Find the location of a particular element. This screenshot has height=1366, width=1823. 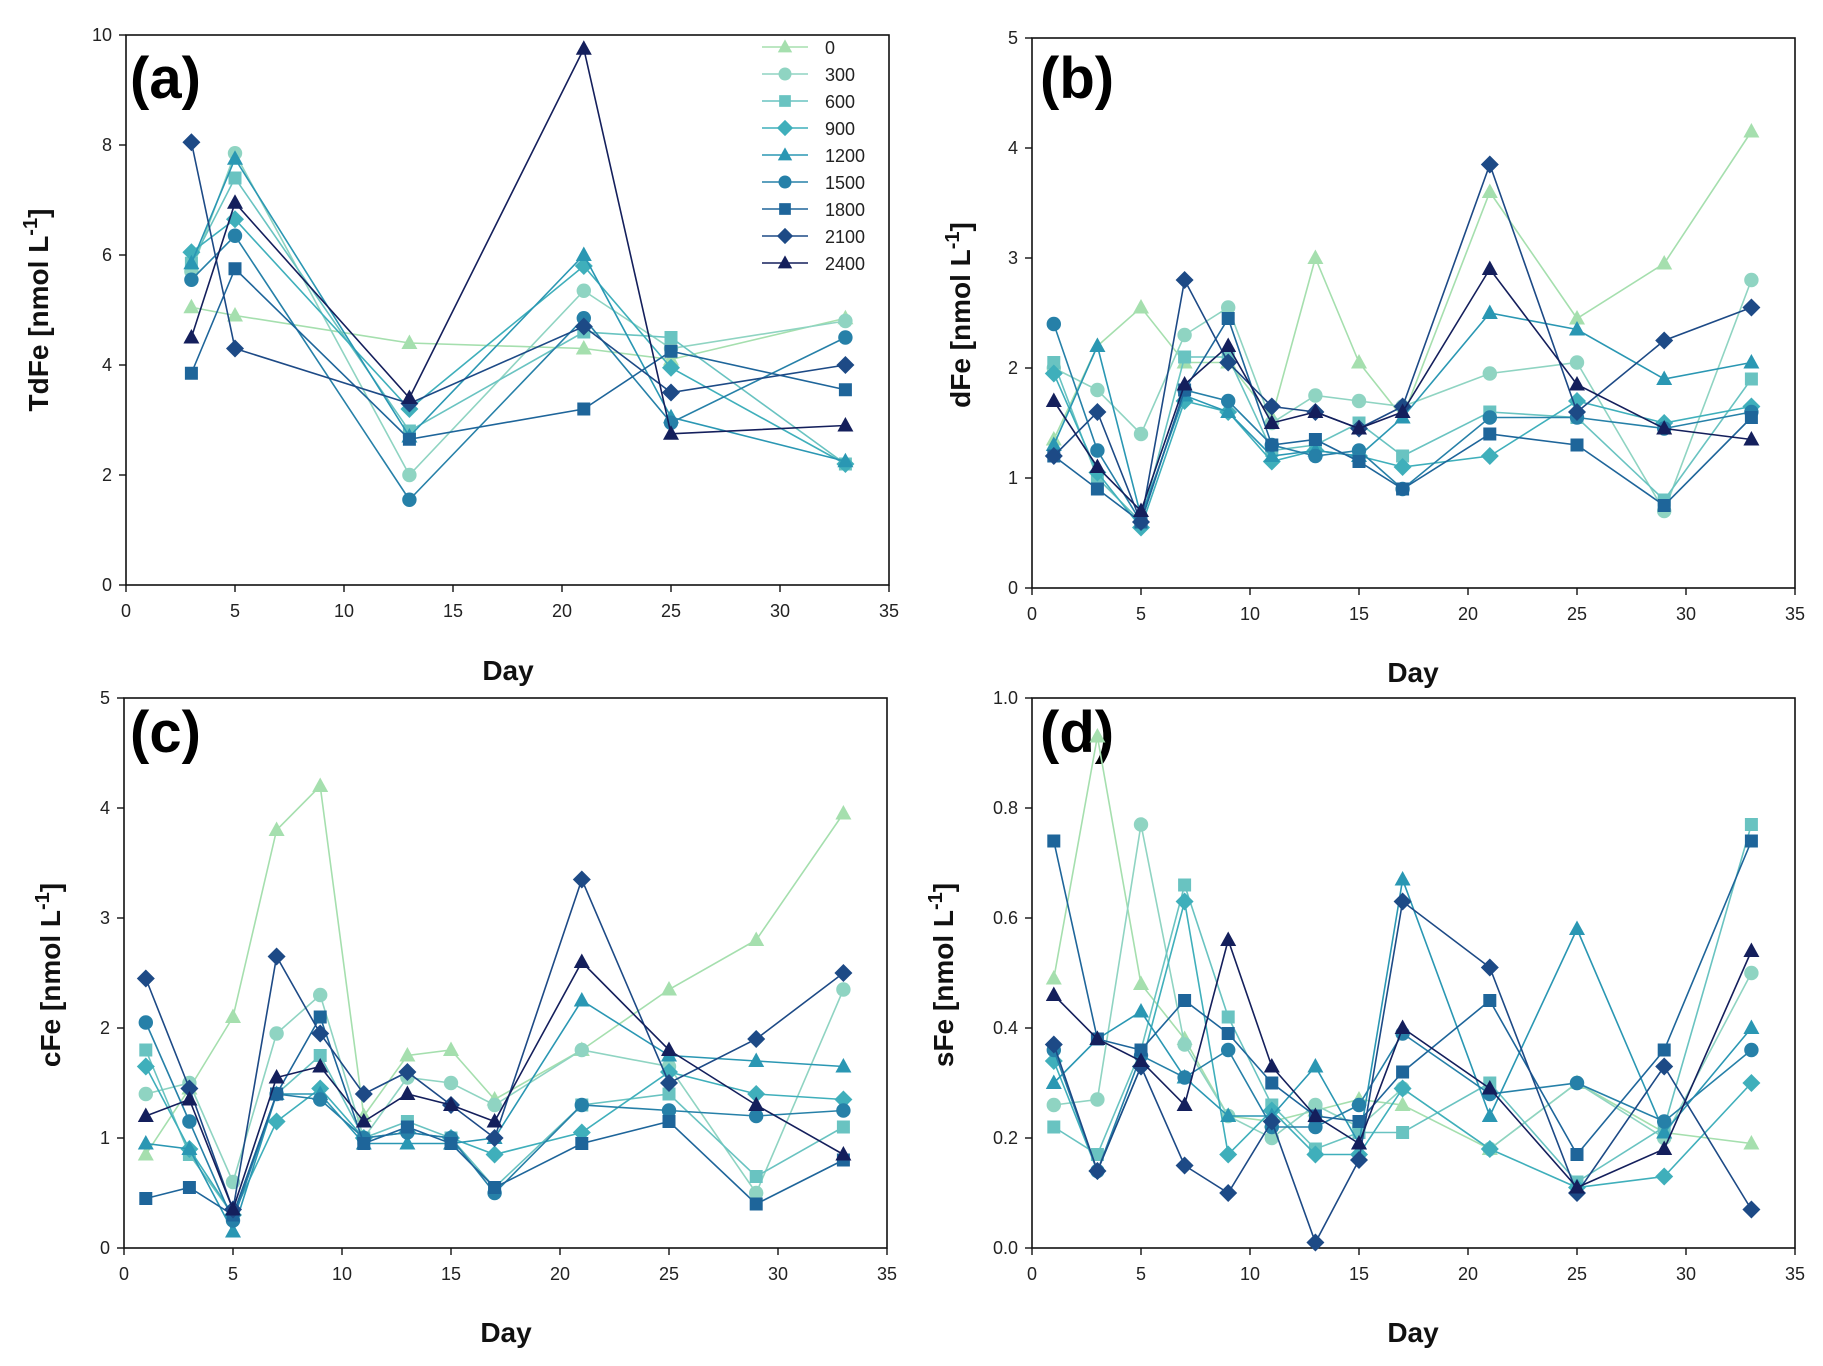

x-axis-title: Day is located at coordinates (1413, 672).